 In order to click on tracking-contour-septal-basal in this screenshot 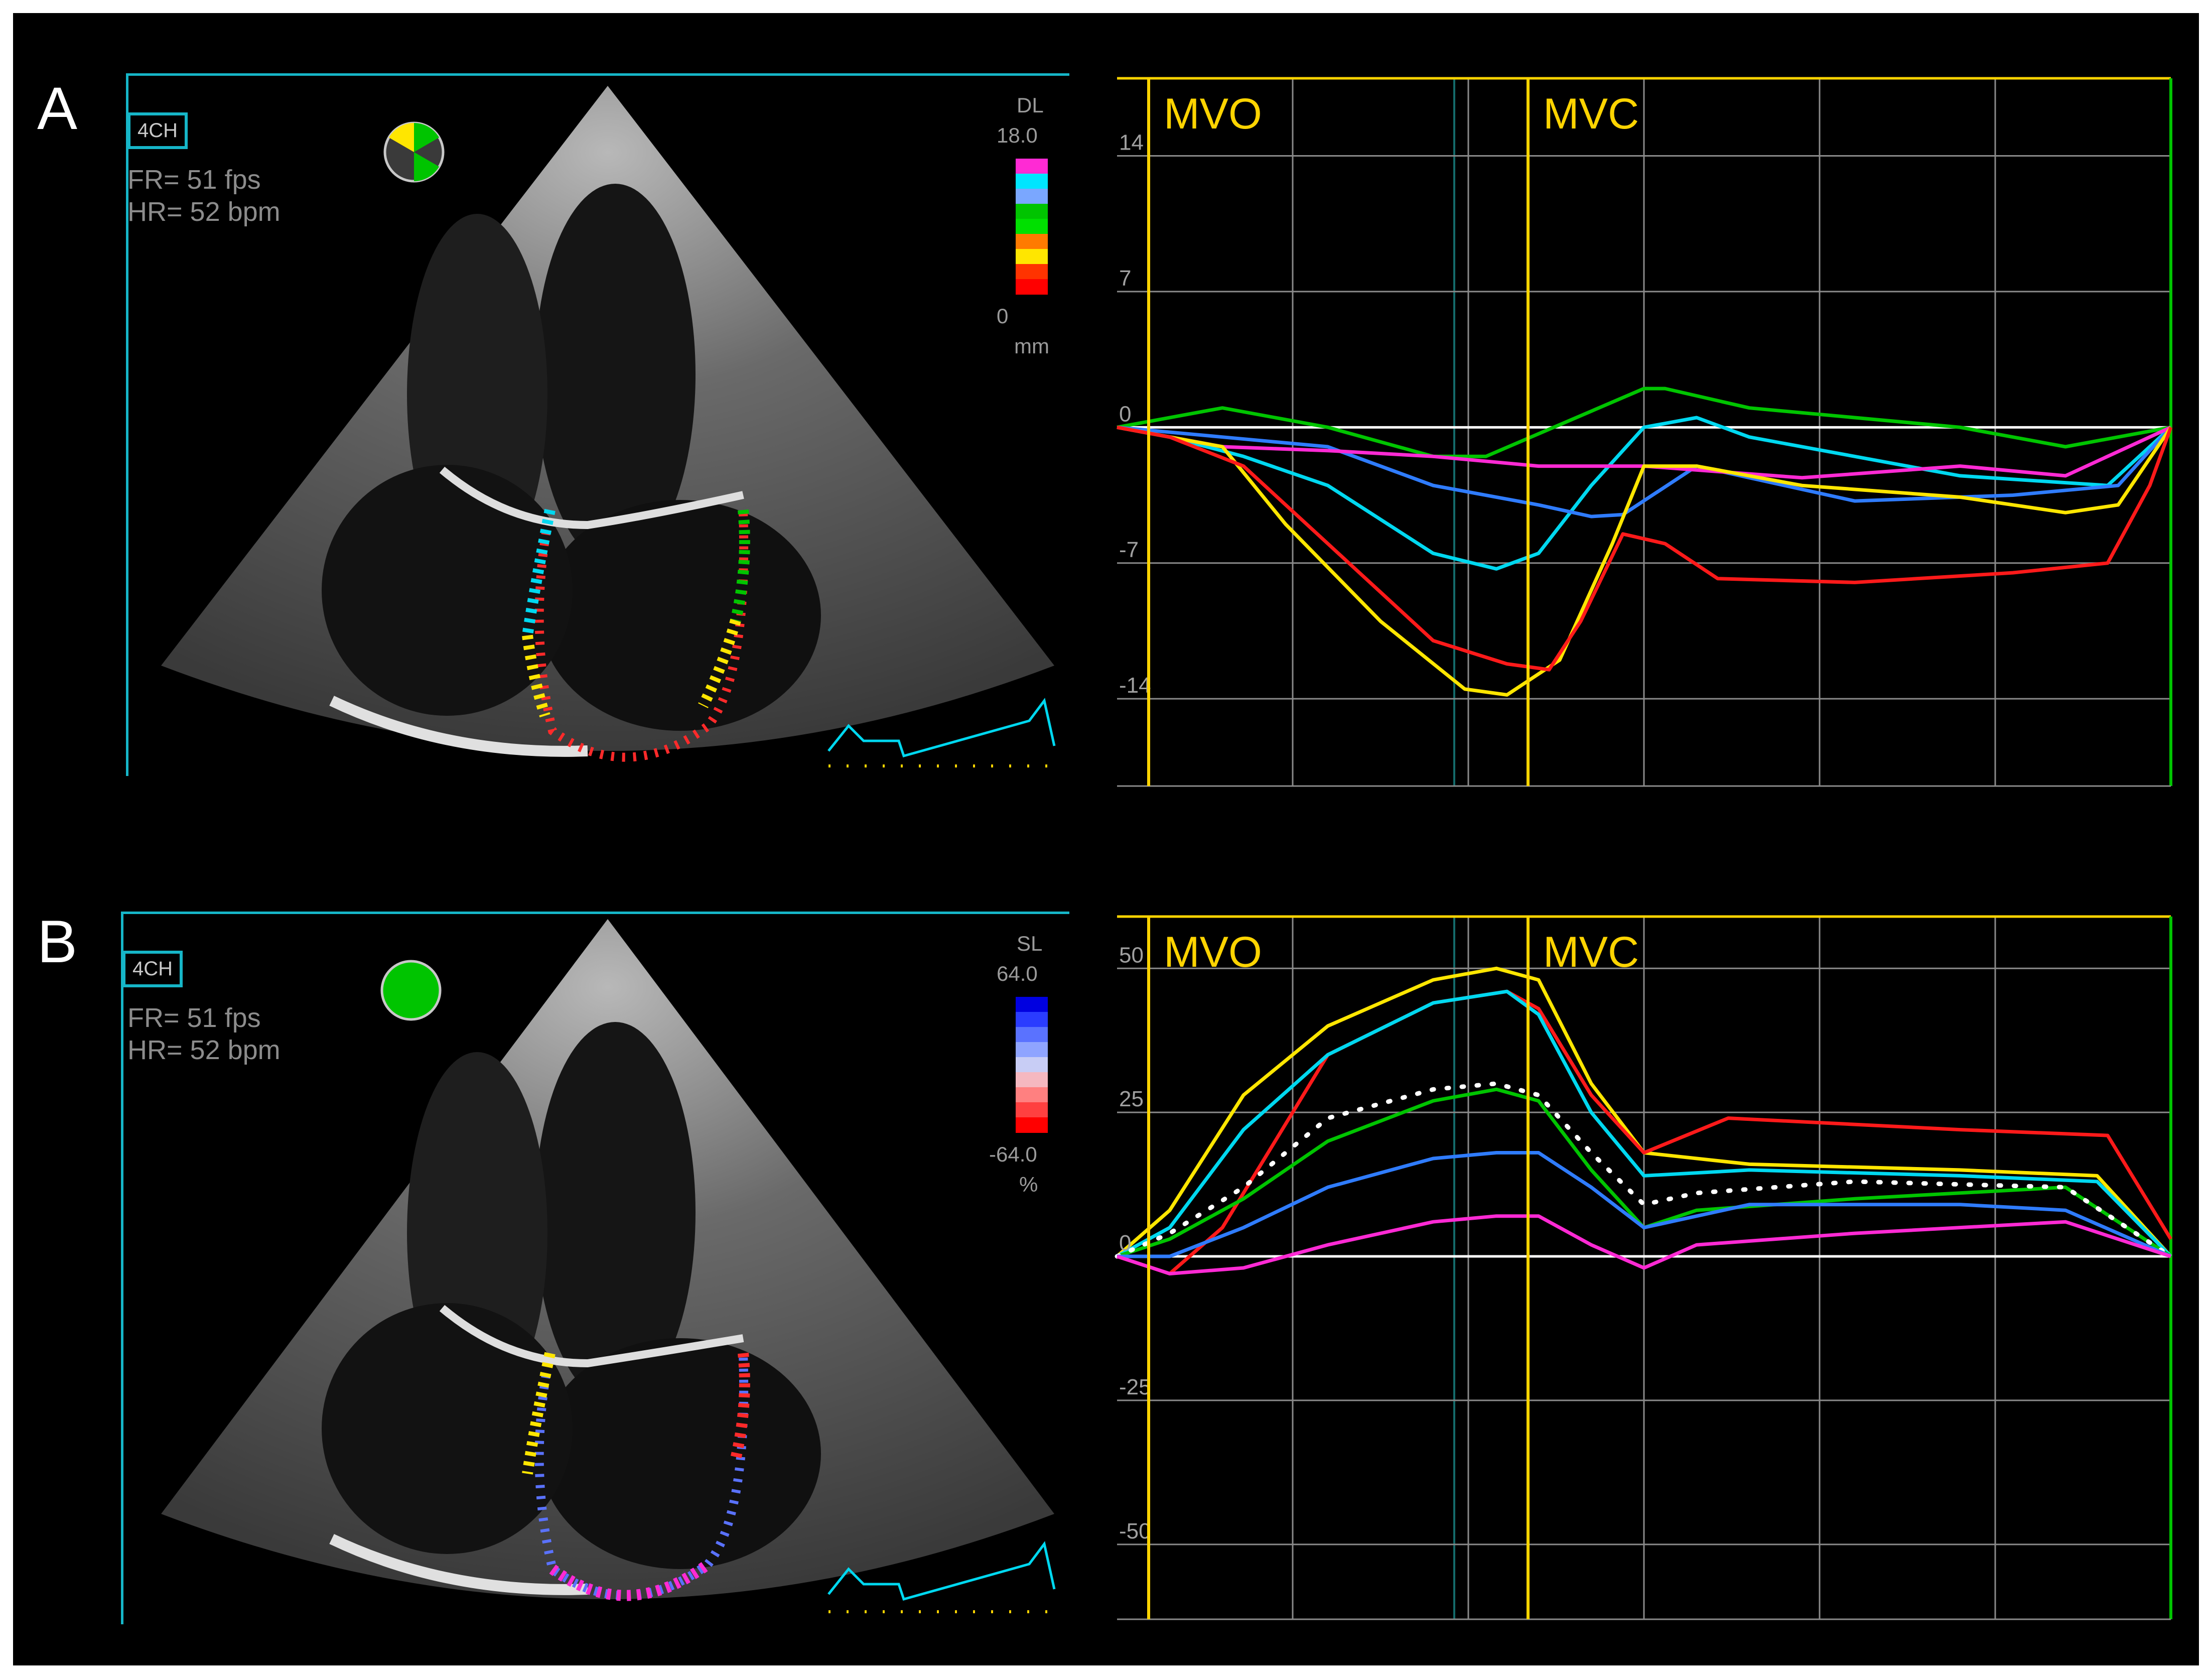, I will do `click(536, 676)`.